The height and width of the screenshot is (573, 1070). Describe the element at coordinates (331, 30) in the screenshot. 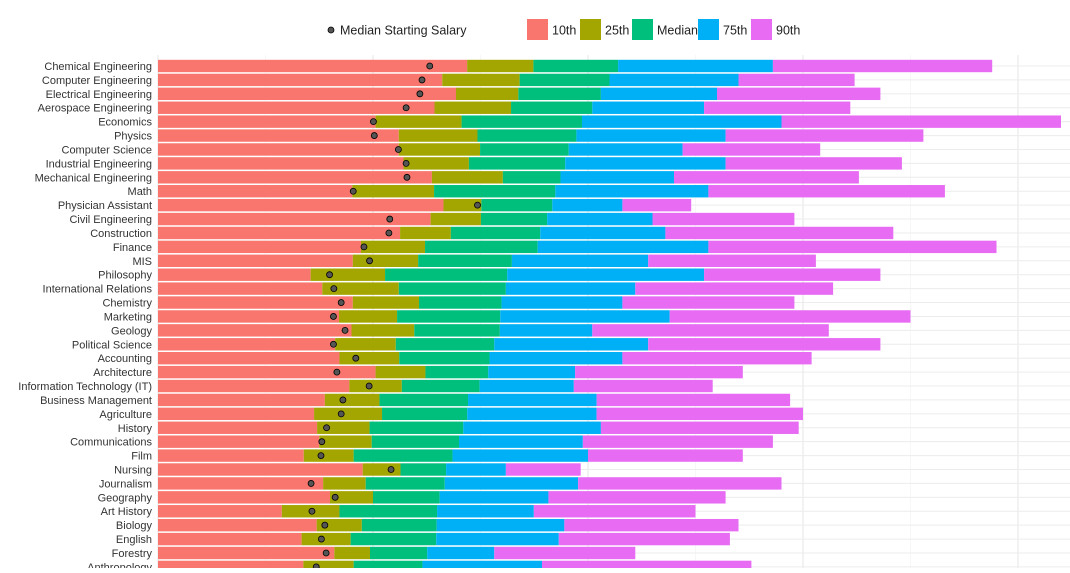

I see `legend-point-key` at that location.